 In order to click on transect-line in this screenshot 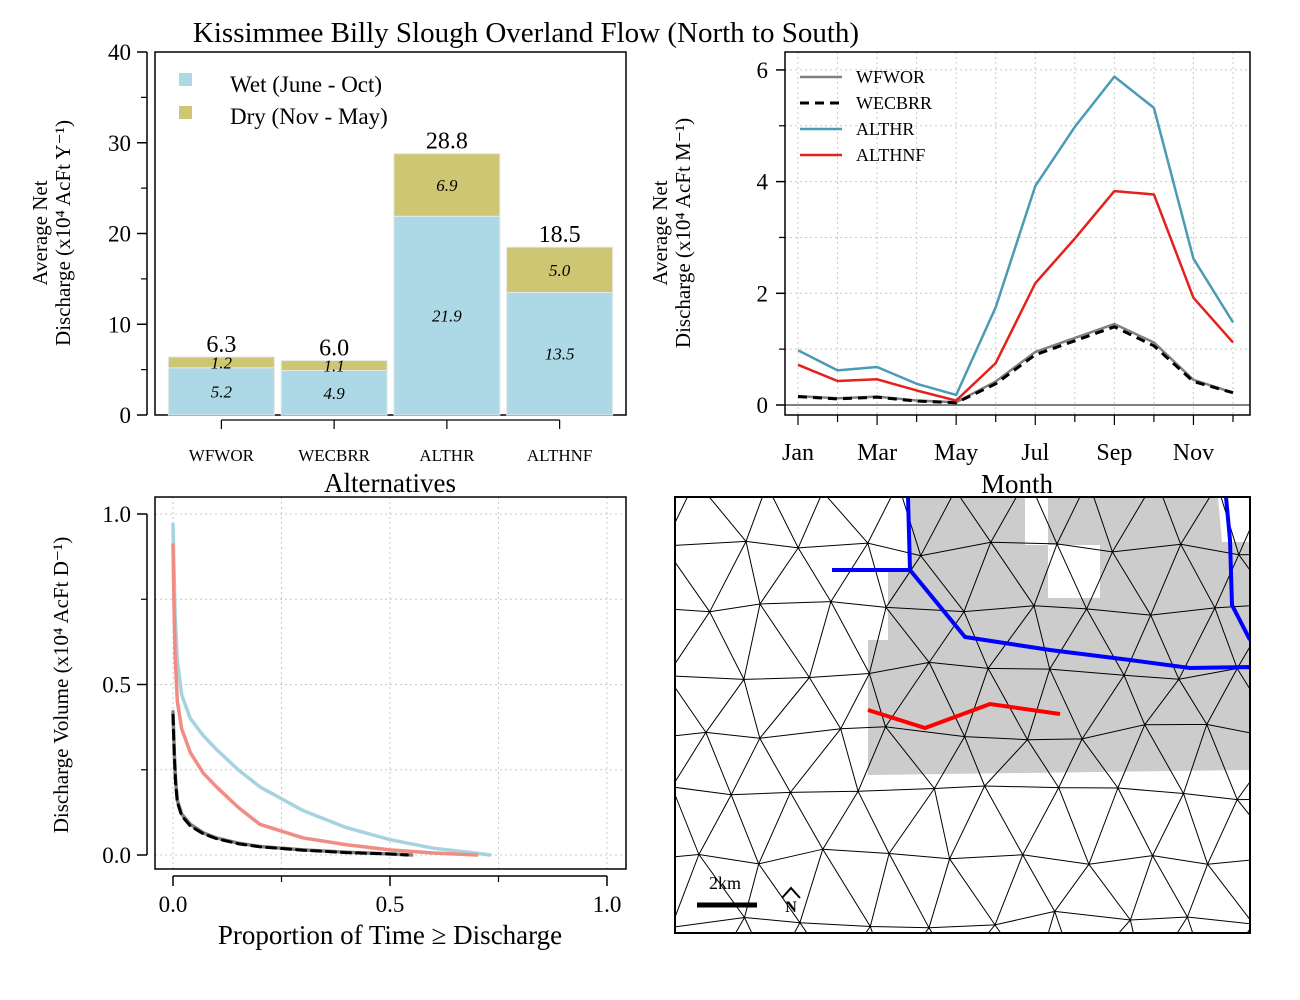, I will do `click(964, 716)`.